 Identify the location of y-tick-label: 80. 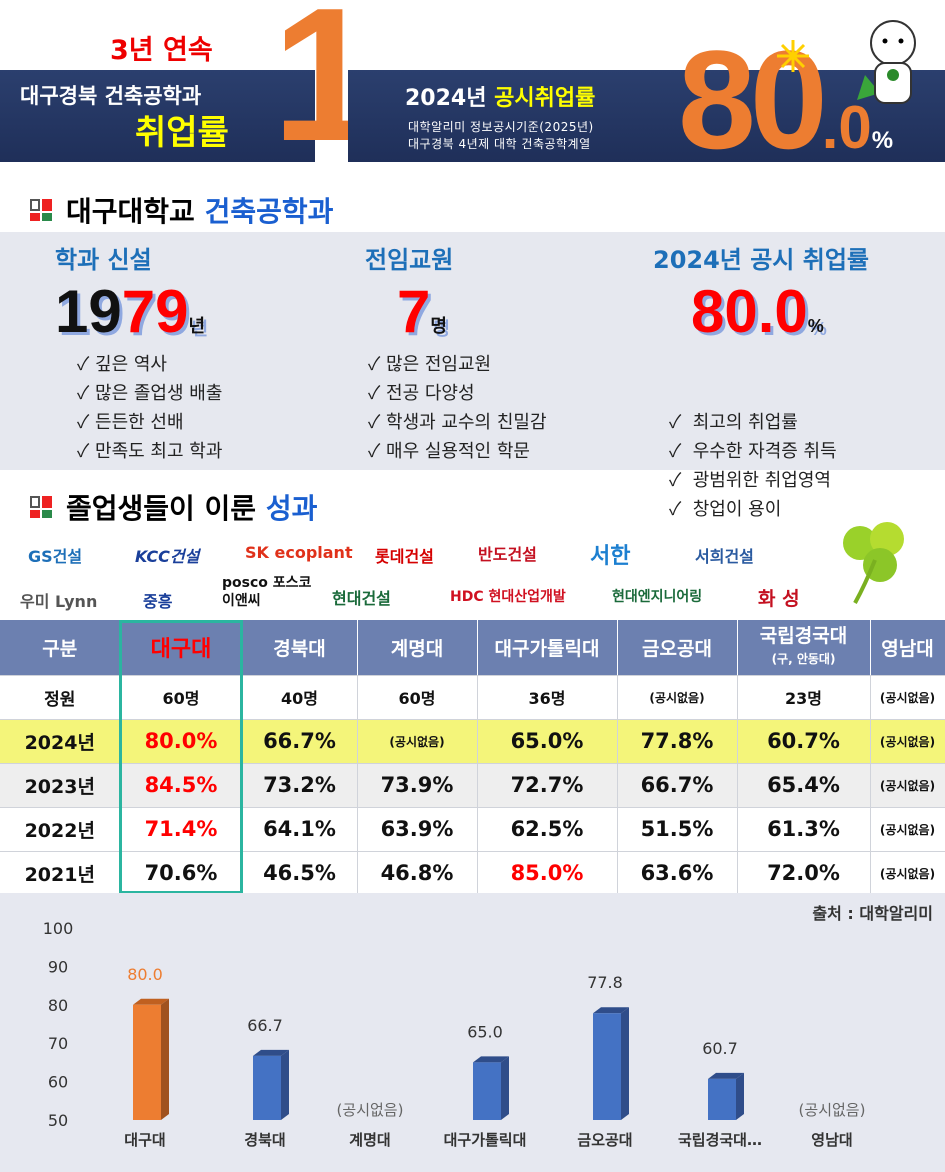
(58, 1005).